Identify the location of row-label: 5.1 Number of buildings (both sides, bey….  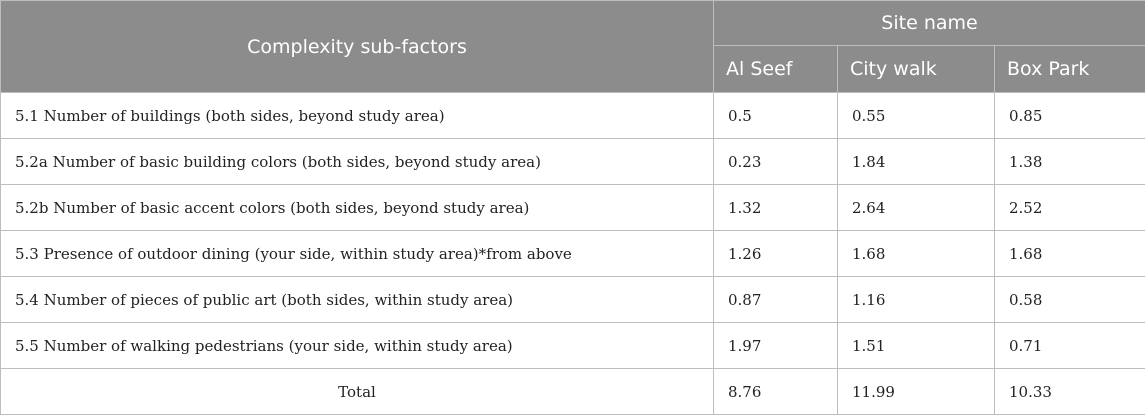
(357, 116).